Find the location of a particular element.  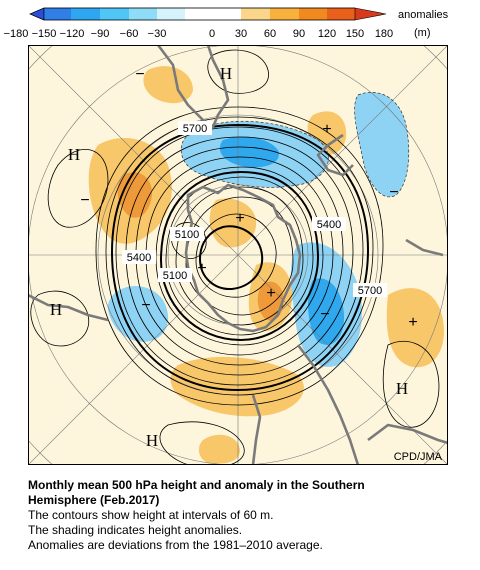

colorbar-unit-label: anomalies is located at coordinates (423, 15).